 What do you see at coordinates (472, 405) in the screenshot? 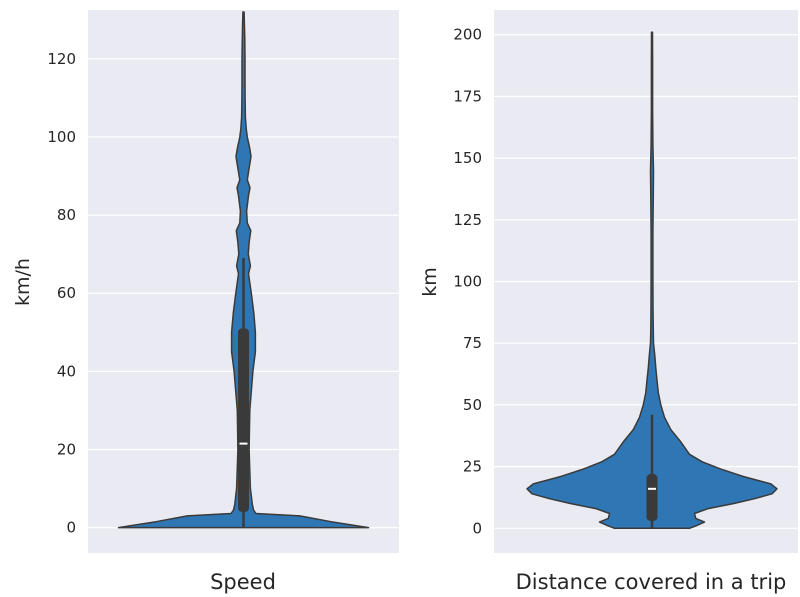
I see `y-tick-label: 50` at bounding box center [472, 405].